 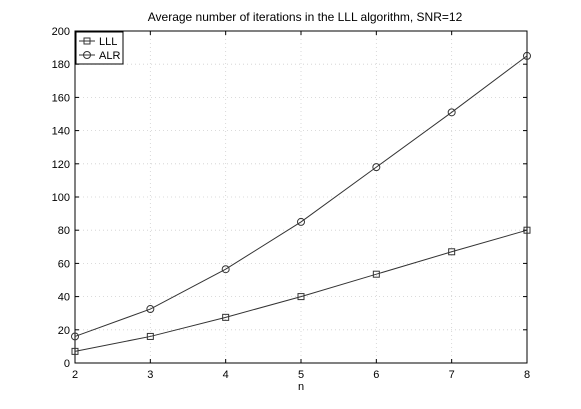 I want to click on x-tick-label: 5, so click(x=301, y=375).